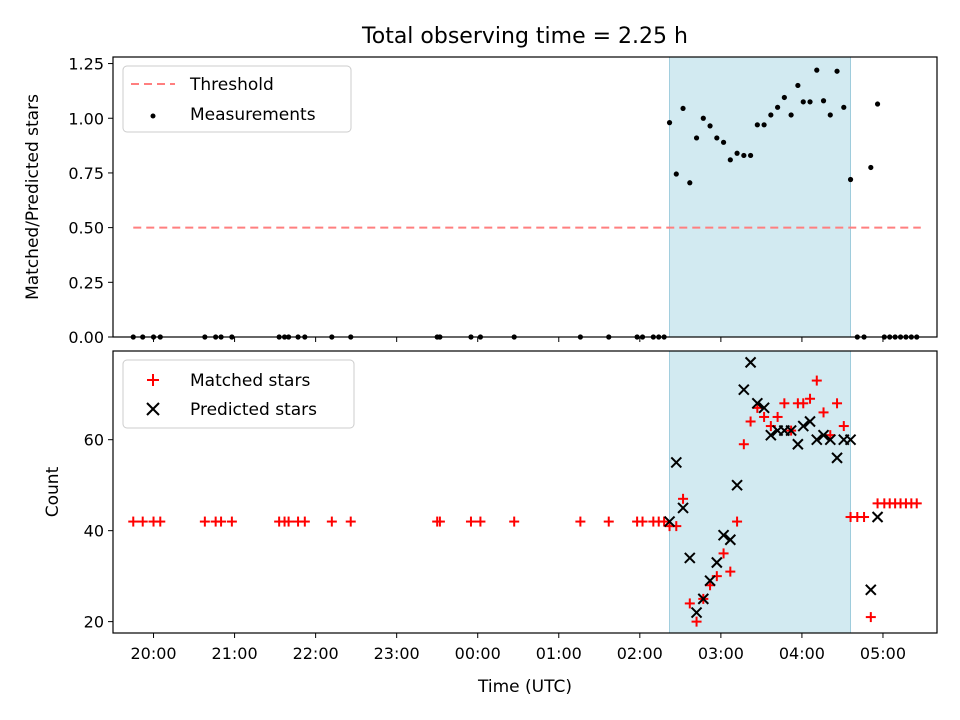  Describe the element at coordinates (86, 337) in the screenshot. I see `top-y-tick-label: 0.00` at that location.